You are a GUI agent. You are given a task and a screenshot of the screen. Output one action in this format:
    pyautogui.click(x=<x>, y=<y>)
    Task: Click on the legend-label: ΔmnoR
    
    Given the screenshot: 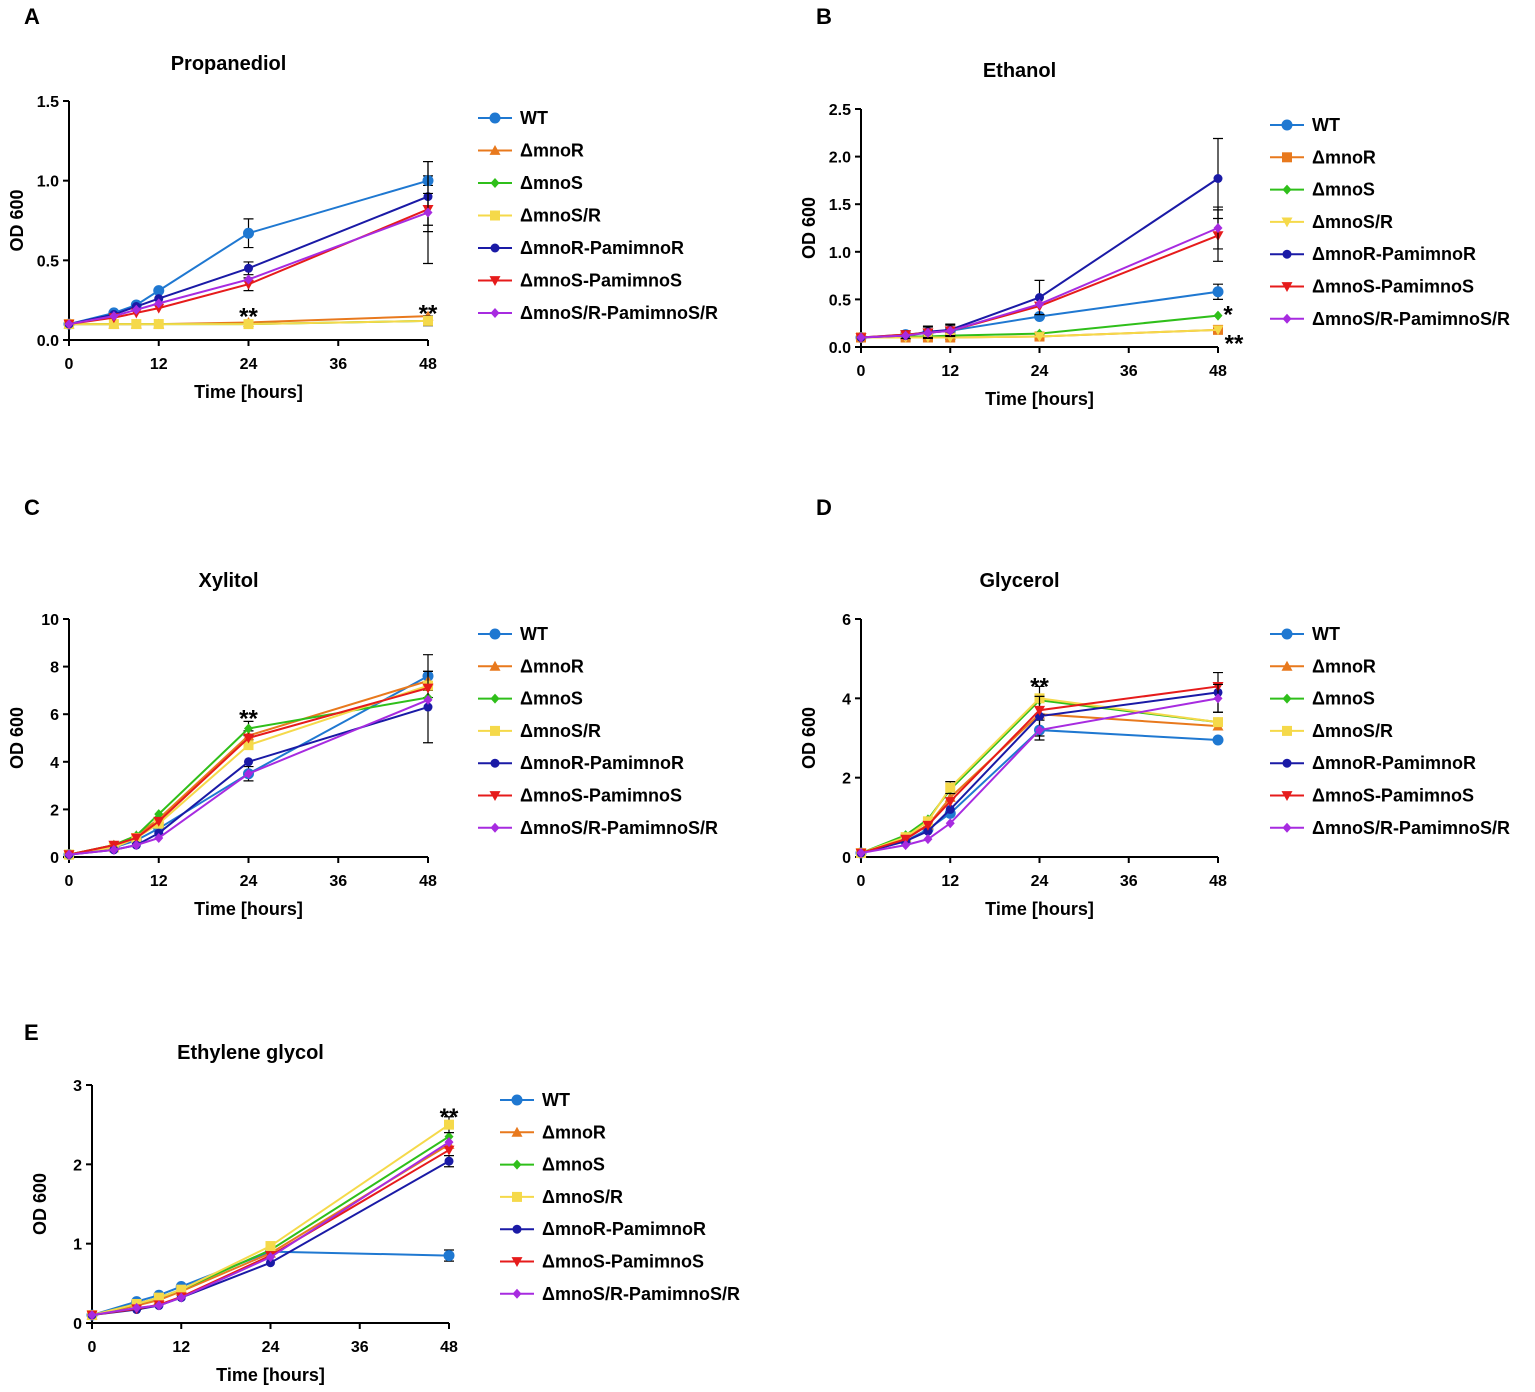 What is the action you would take?
    pyautogui.click(x=1344, y=666)
    